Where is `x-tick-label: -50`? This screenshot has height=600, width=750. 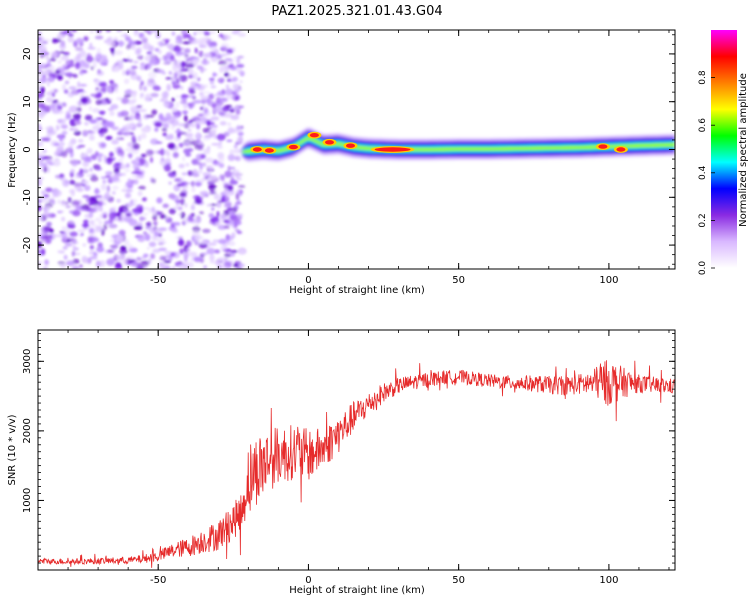
x-tick-label: -50 is located at coordinates (158, 280).